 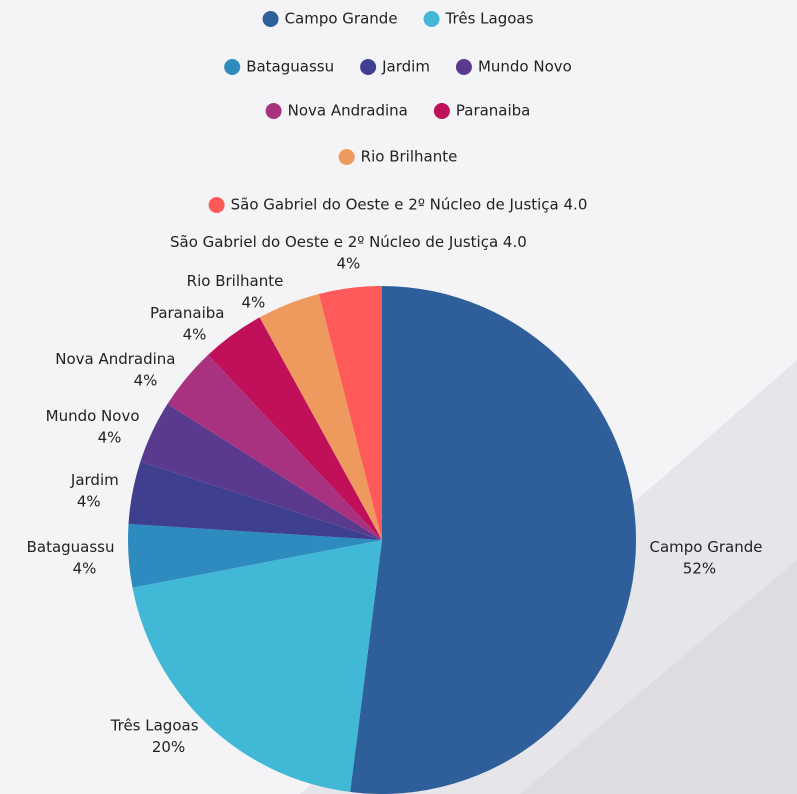 I want to click on slice-label-value: 20%, so click(x=168, y=747).